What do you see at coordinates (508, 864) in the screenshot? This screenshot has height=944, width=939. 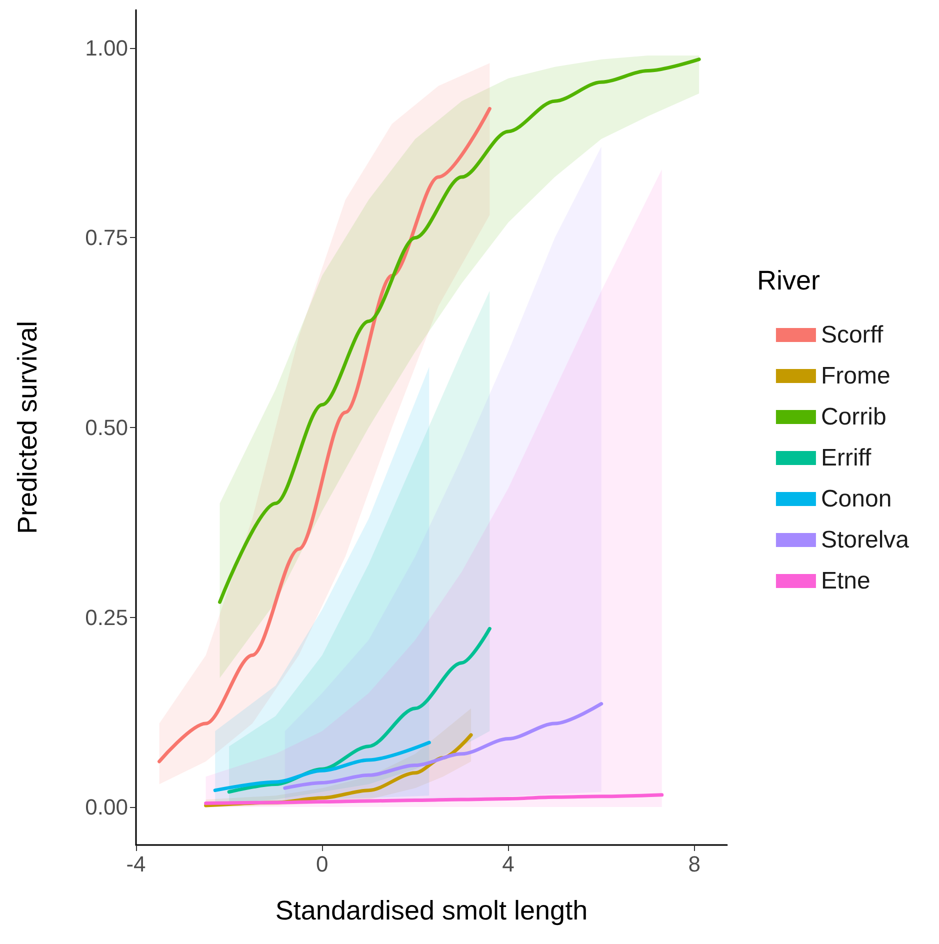 I see `x-tick-label: 4` at bounding box center [508, 864].